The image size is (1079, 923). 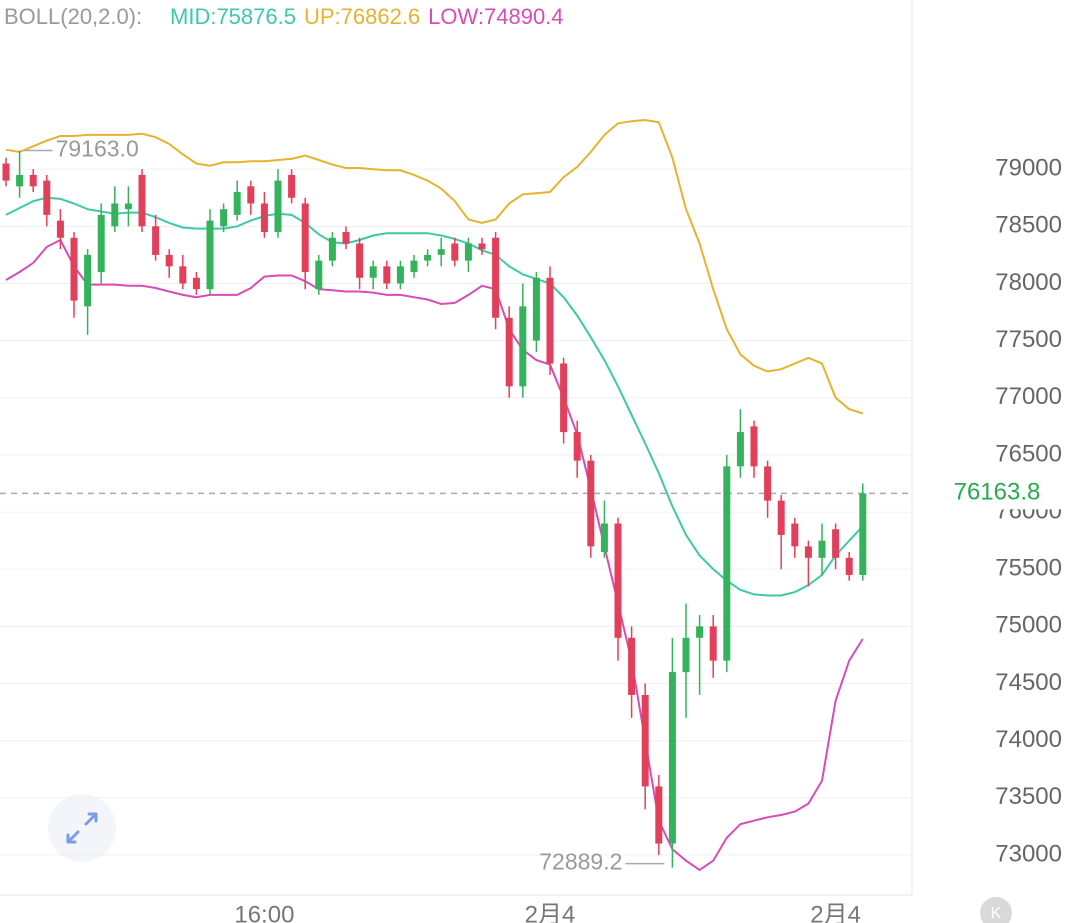 What do you see at coordinates (1028, 225) in the screenshot?
I see `y-tick-label: 78500` at bounding box center [1028, 225].